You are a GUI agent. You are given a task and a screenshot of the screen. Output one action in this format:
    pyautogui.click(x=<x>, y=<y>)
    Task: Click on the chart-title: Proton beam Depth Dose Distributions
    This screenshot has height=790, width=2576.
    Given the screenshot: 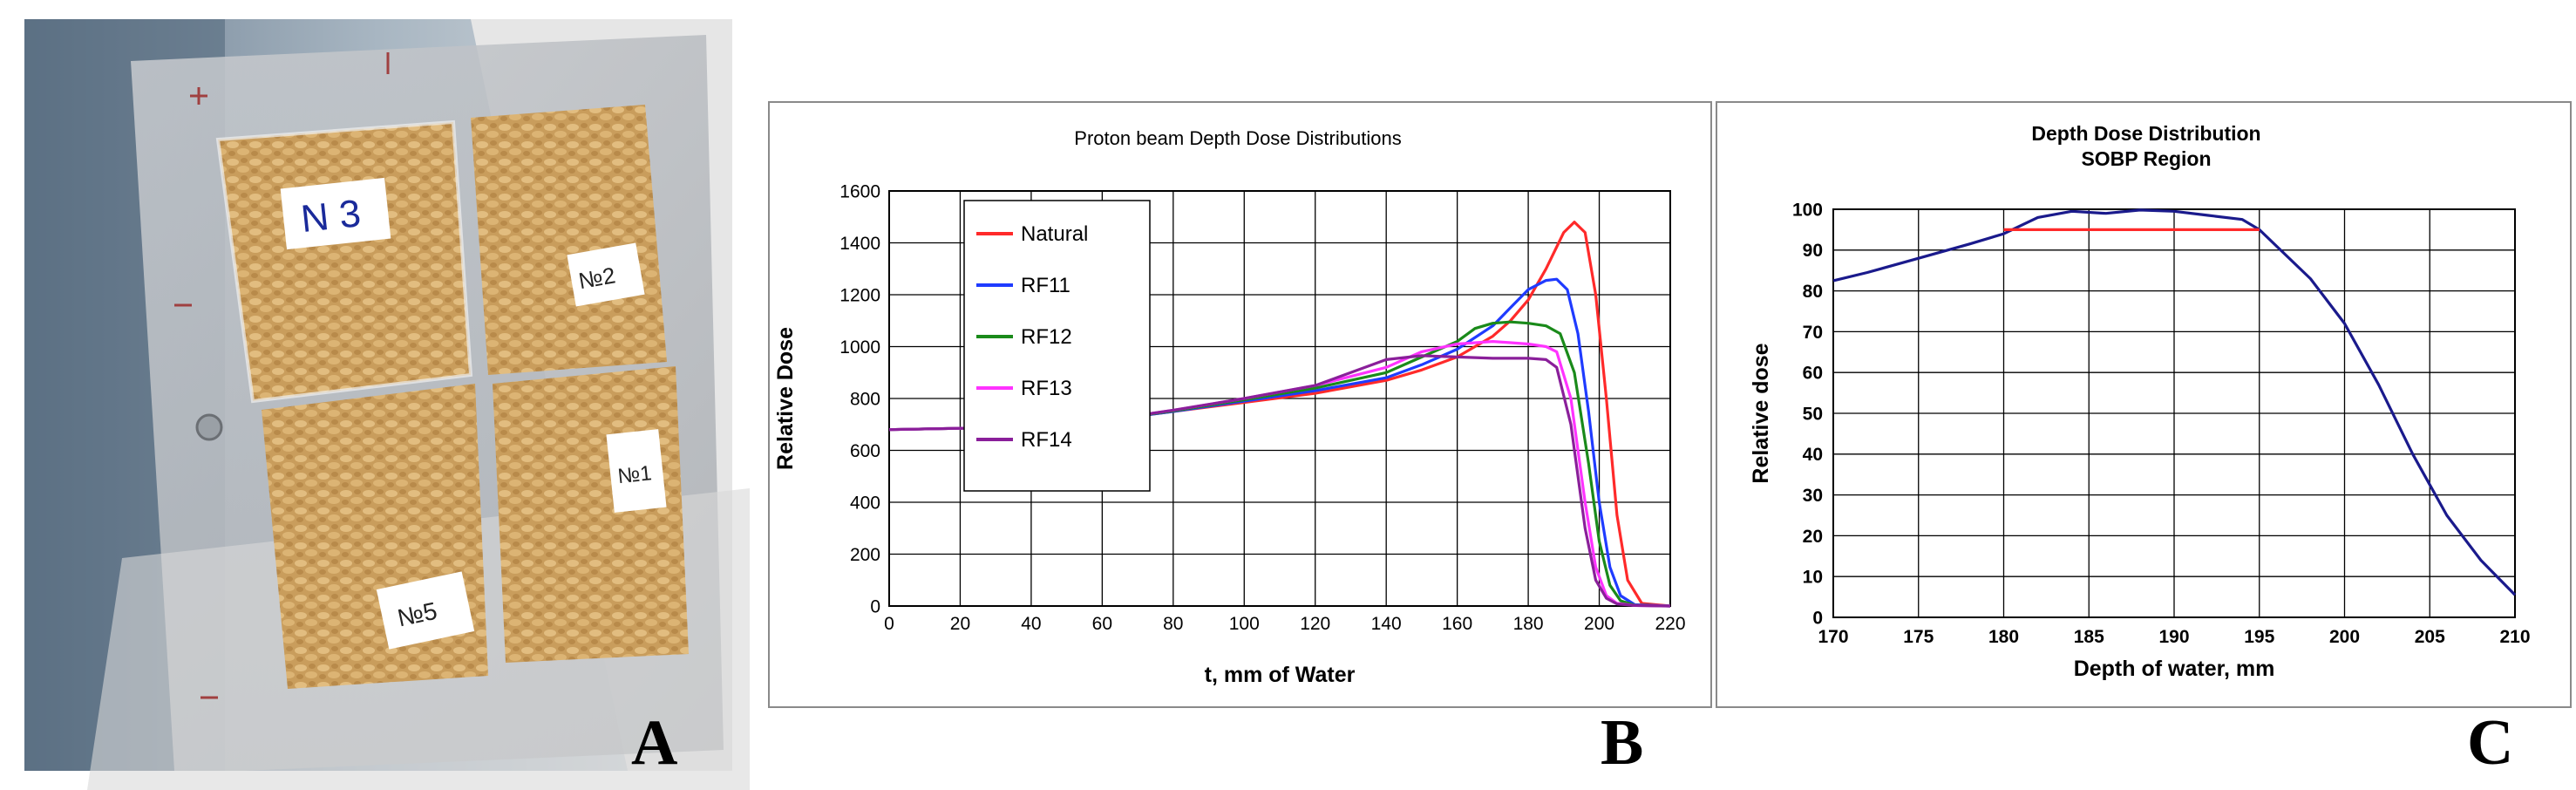 What is the action you would take?
    pyautogui.click(x=1237, y=138)
    